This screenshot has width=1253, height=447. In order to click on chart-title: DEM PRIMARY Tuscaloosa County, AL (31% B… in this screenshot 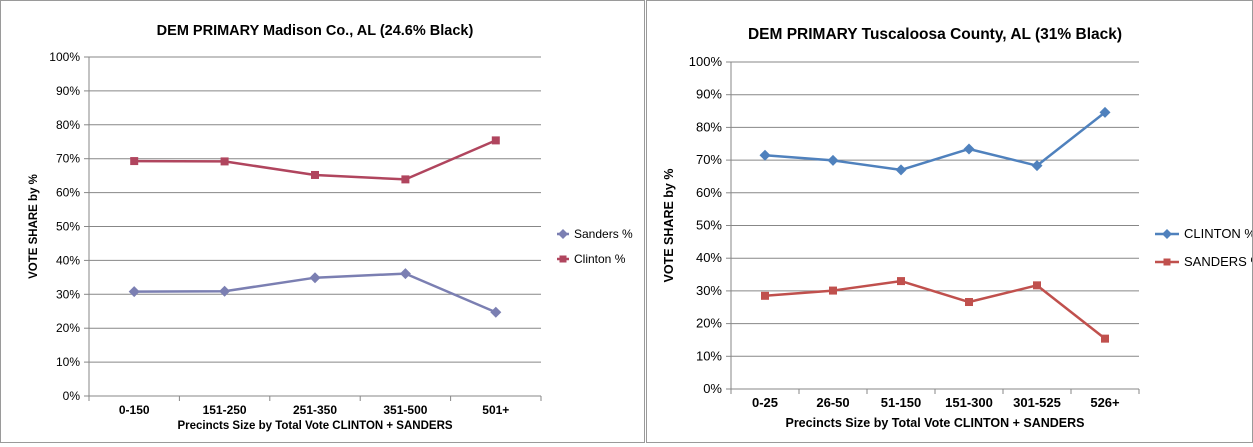, I will do `click(935, 34)`.